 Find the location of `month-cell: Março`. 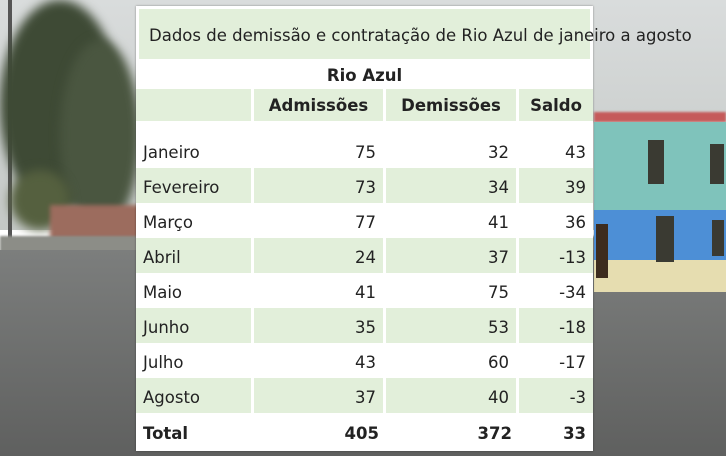

month-cell: Março is located at coordinates (195, 220).